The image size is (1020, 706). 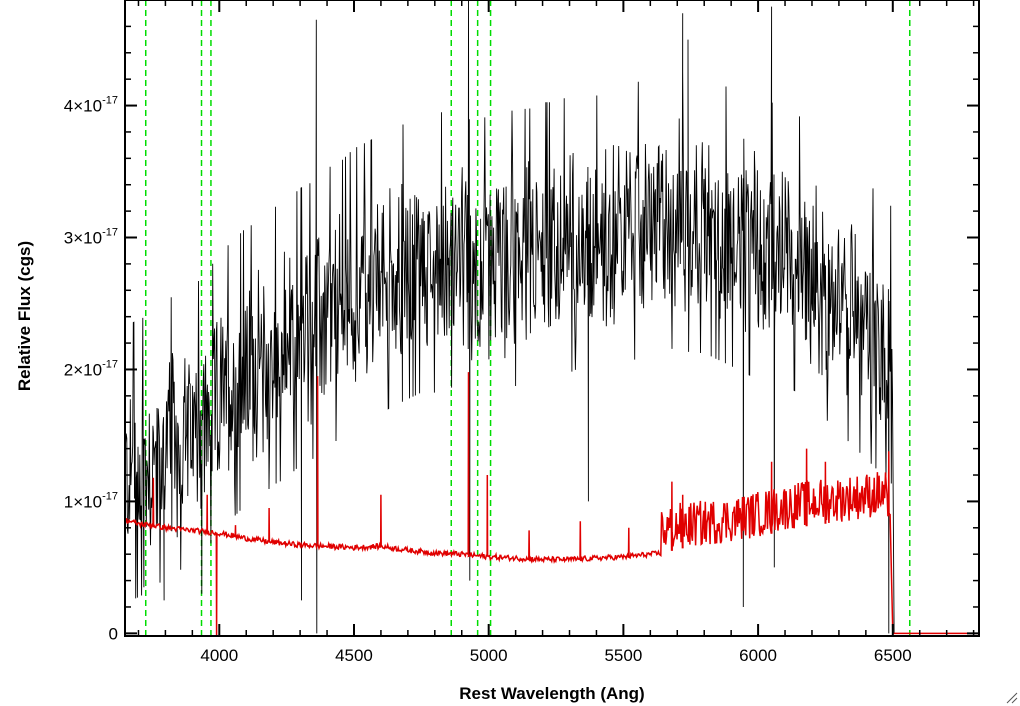 I want to click on x-tick-label: 6000, so click(x=758, y=655).